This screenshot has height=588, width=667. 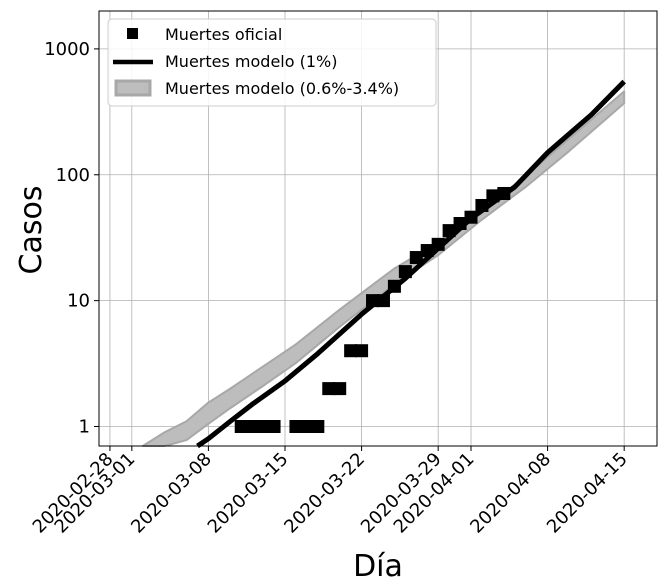 What do you see at coordinates (73, 175) in the screenshot?
I see `y-tick-label: 100` at bounding box center [73, 175].